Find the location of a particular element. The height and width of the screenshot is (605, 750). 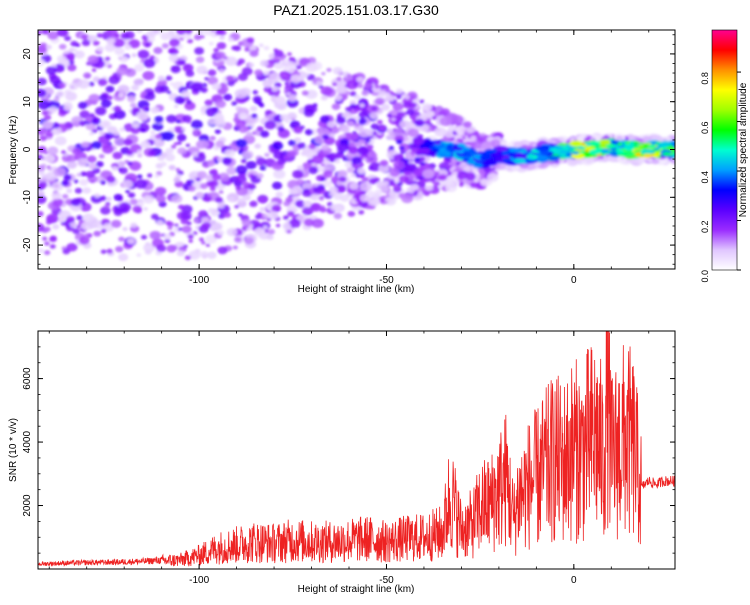

x-tick-label: -100 is located at coordinates (199, 280).